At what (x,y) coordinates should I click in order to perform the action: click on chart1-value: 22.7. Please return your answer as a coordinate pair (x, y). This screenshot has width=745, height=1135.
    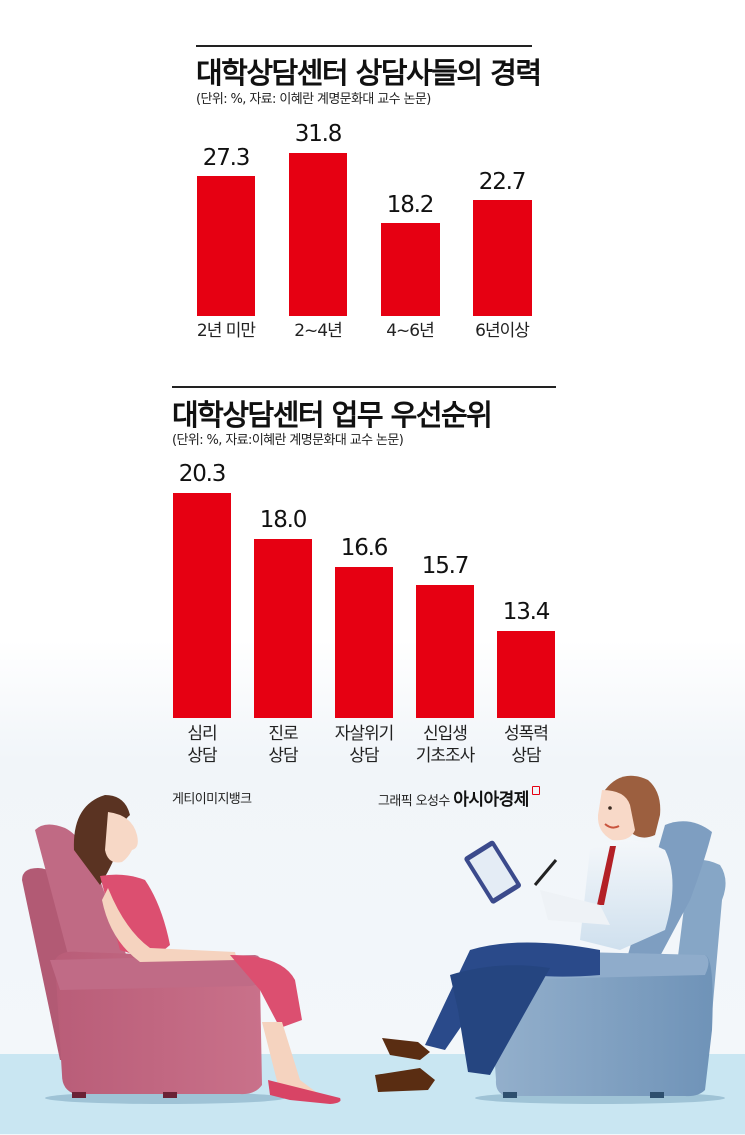
    Looking at the image, I should click on (502, 182).